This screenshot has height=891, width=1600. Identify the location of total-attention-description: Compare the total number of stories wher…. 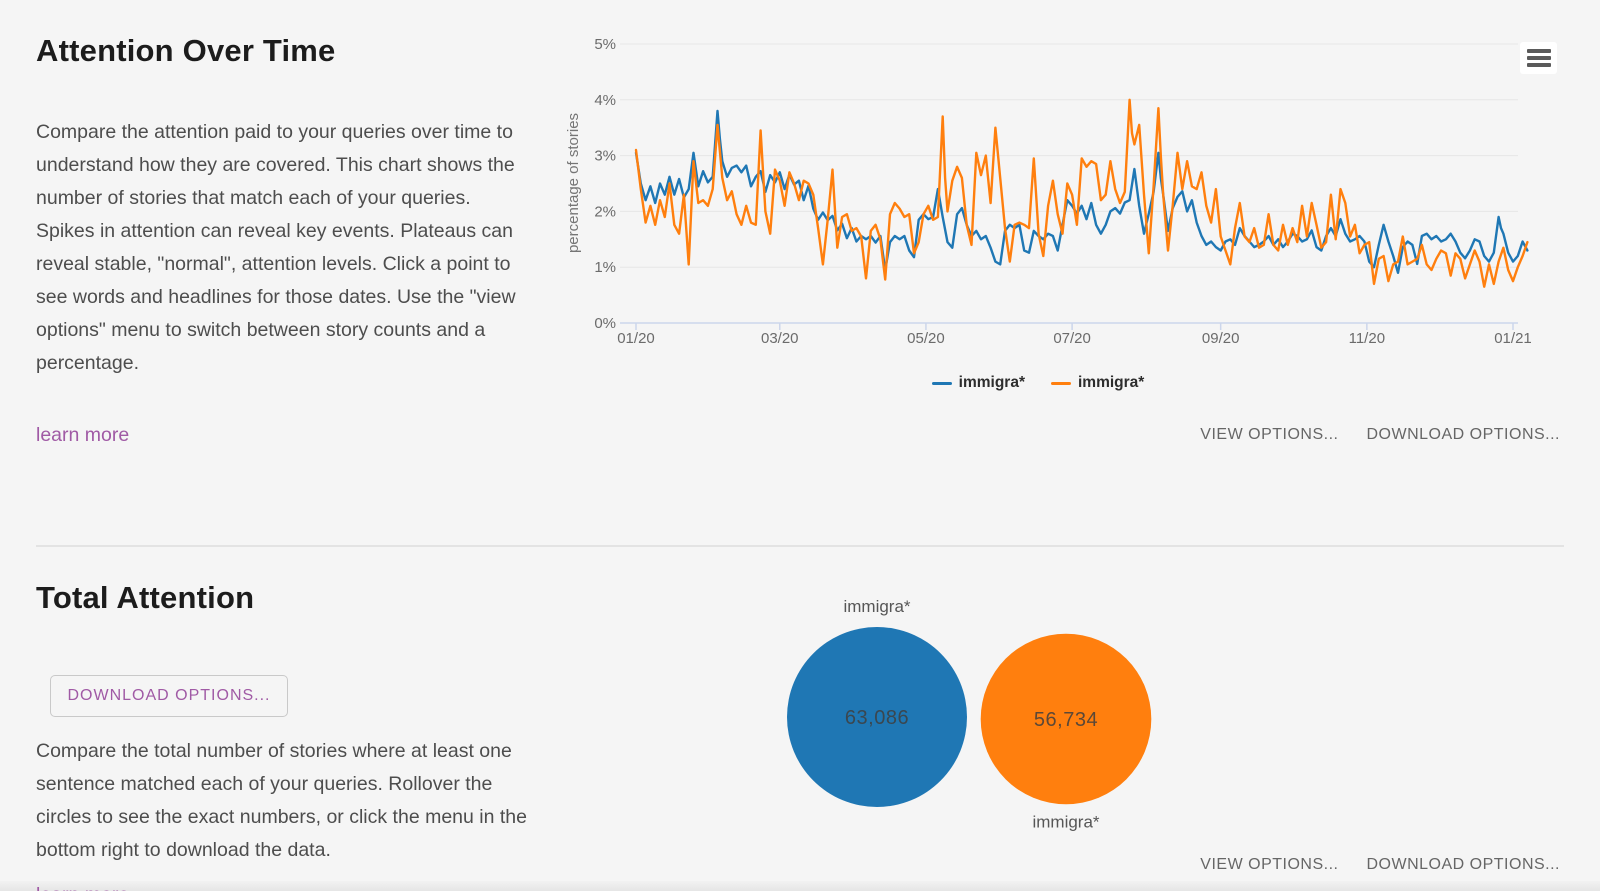
(281, 800).